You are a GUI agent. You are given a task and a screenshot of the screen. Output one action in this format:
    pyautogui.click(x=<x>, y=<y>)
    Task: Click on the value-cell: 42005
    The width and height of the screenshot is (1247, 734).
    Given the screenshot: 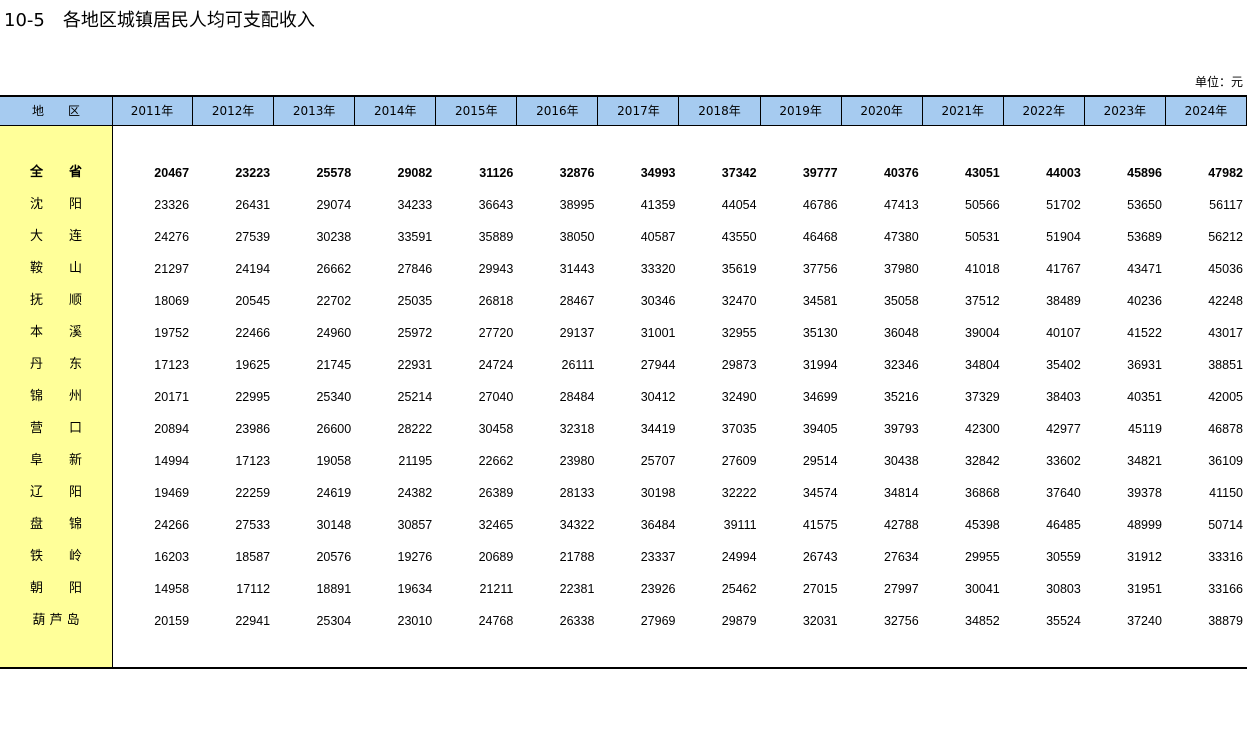 What is the action you would take?
    pyautogui.click(x=1225, y=397)
    